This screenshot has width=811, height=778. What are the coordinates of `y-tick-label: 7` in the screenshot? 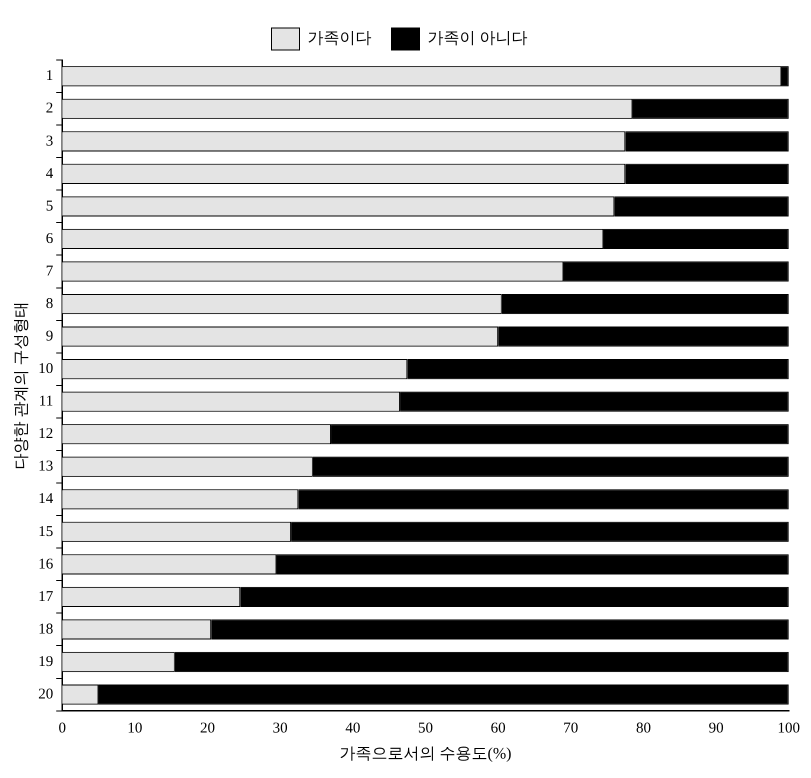 It's located at (50, 271).